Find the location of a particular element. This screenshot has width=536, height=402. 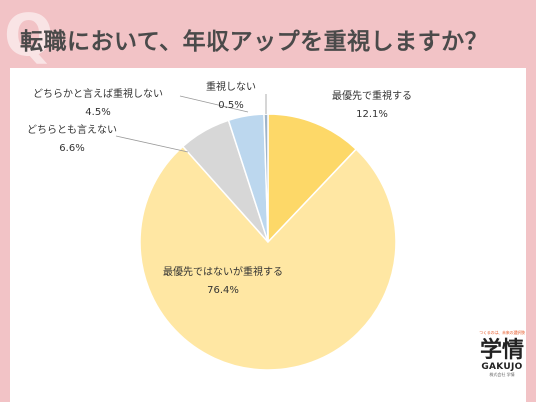

slice-value-2: 76.4% is located at coordinates (223, 290).